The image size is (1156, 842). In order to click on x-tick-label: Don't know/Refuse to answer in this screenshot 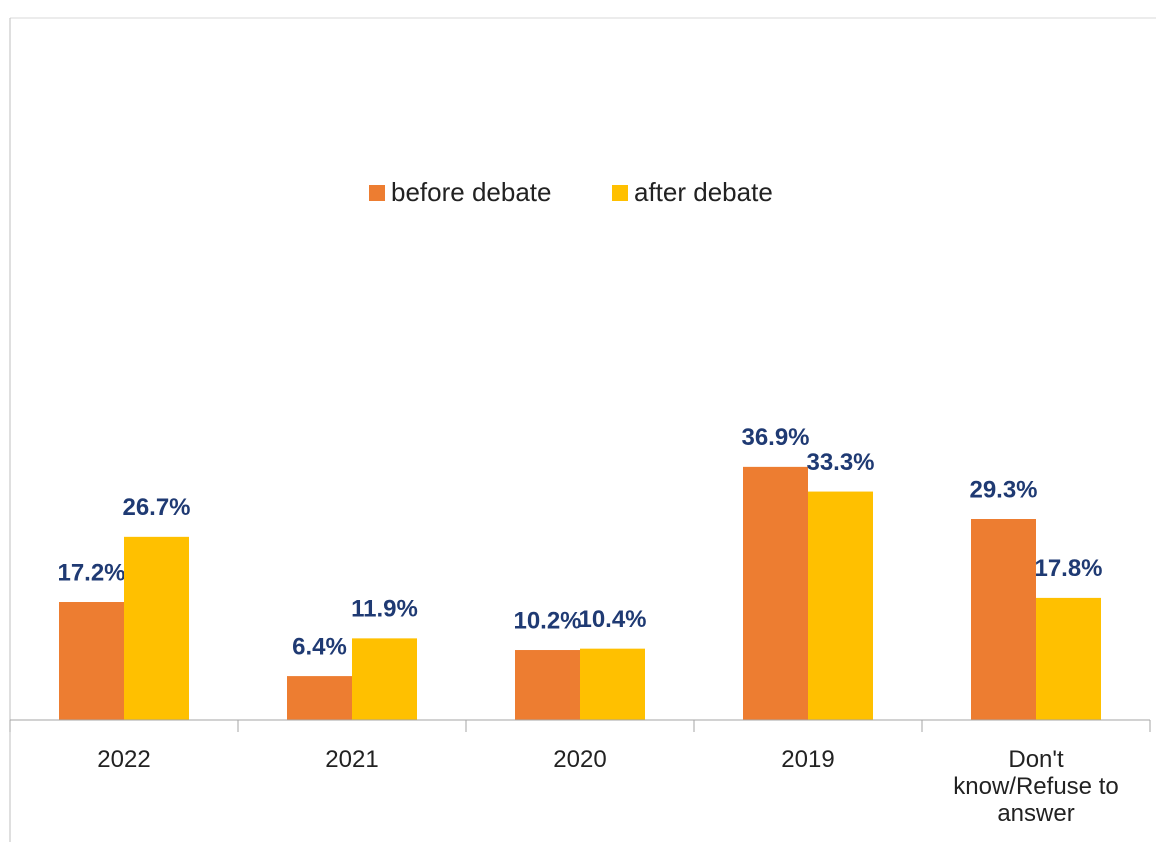, I will do `click(1036, 786)`.